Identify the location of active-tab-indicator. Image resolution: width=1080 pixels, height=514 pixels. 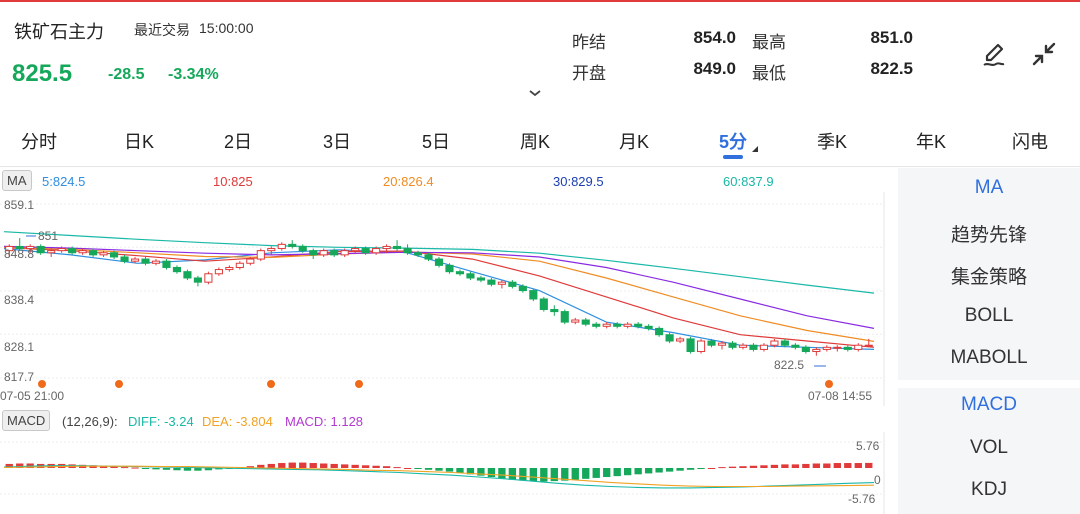
(733, 157).